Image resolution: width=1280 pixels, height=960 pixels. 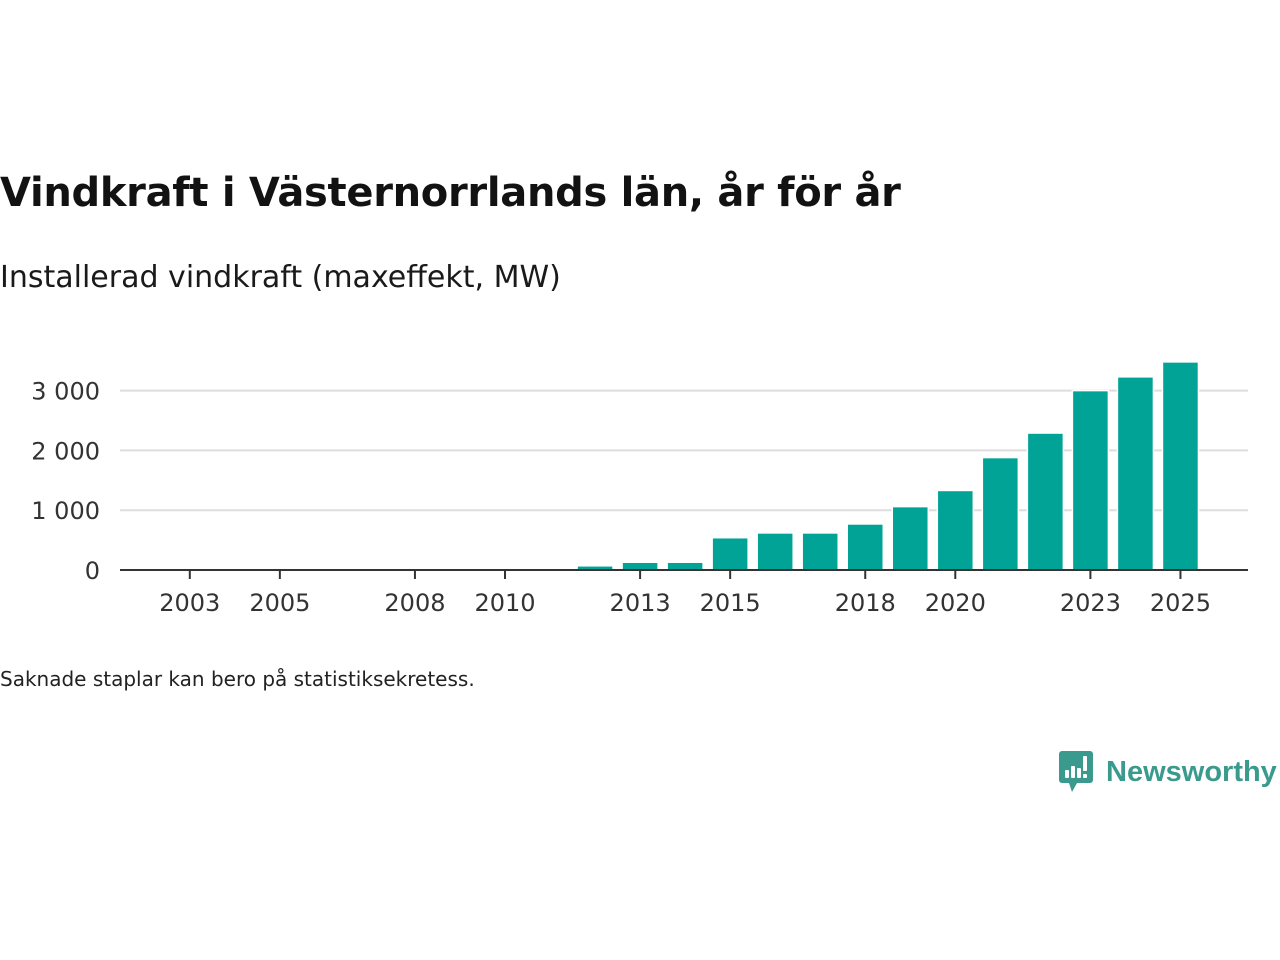 I want to click on y-tick-label: 0, so click(x=92, y=571).